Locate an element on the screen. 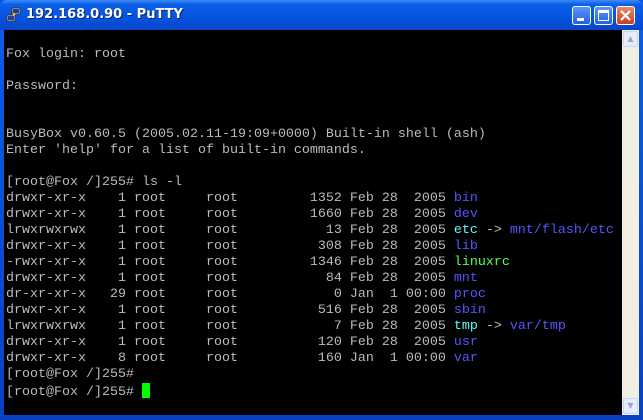  close-icon is located at coordinates (625, 15).